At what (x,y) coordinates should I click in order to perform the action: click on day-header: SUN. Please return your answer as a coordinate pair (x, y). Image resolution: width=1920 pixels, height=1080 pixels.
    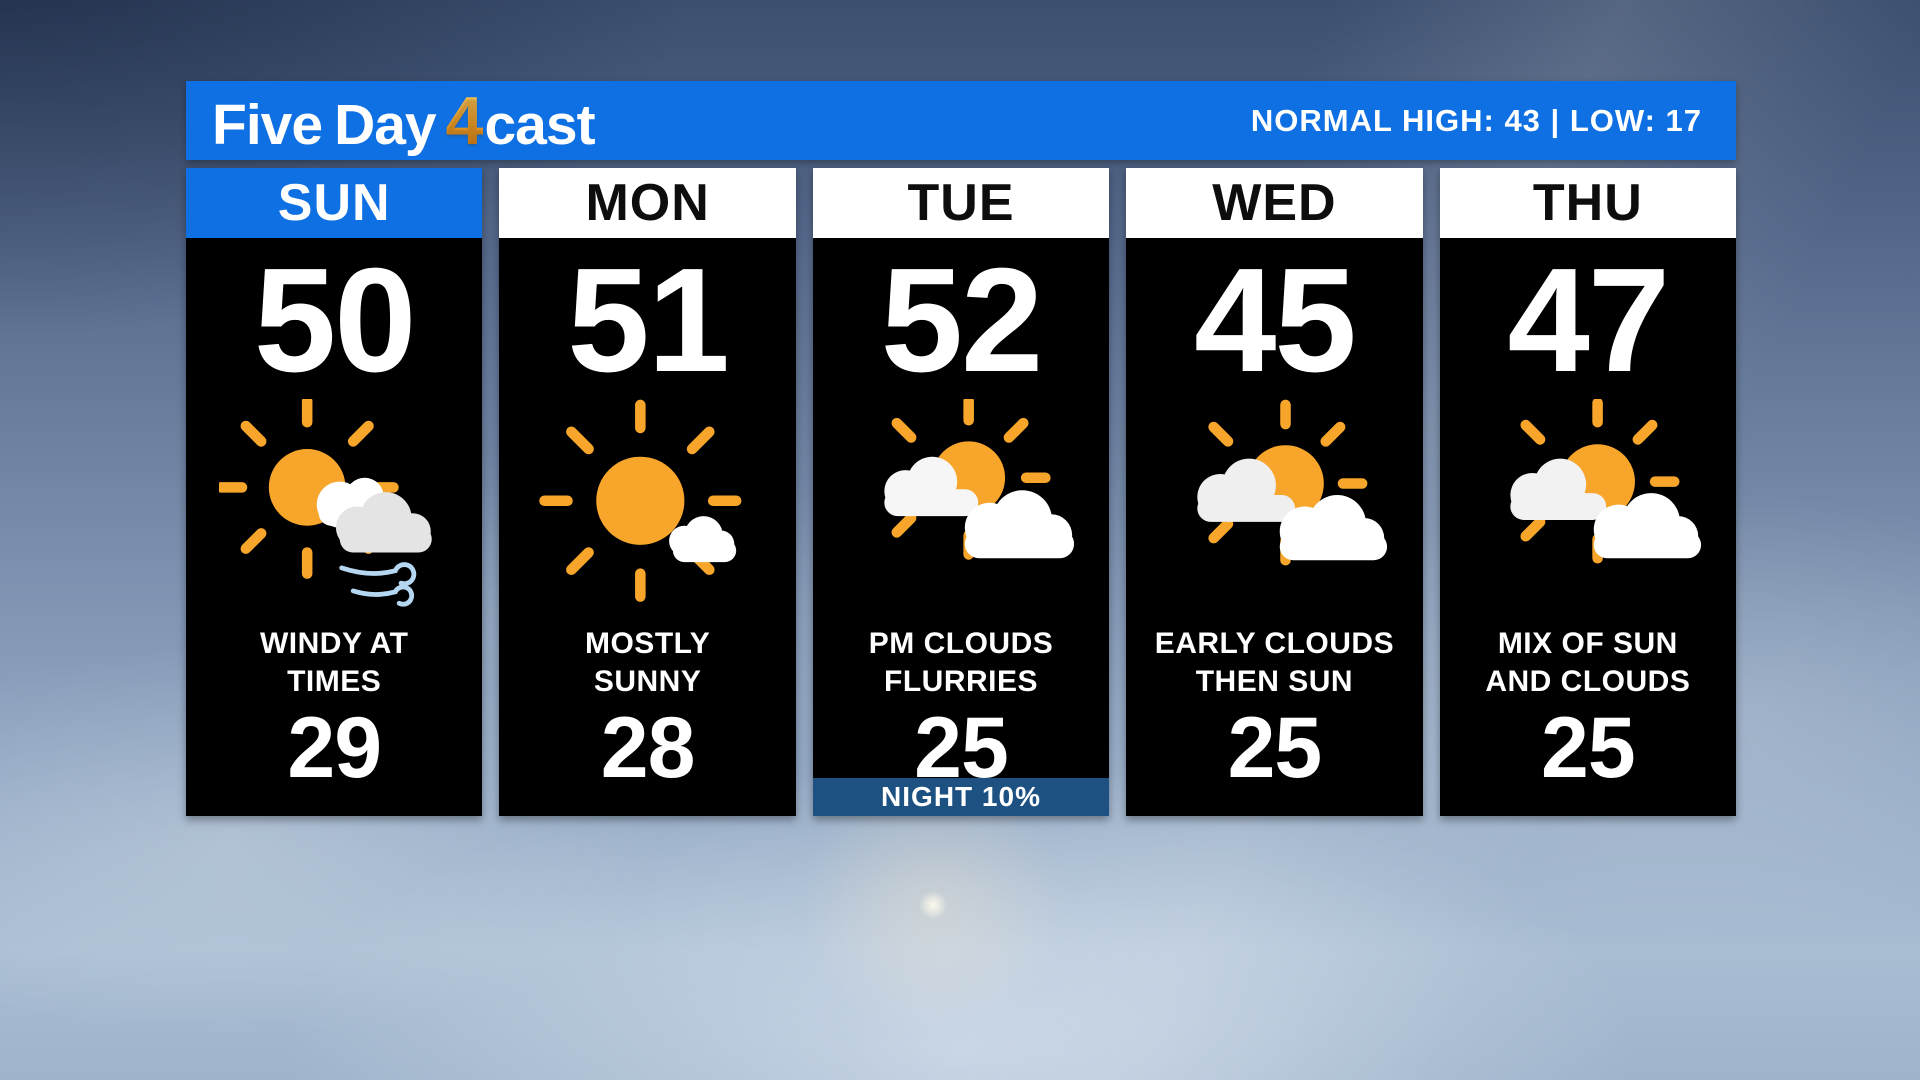
    Looking at the image, I should click on (334, 203).